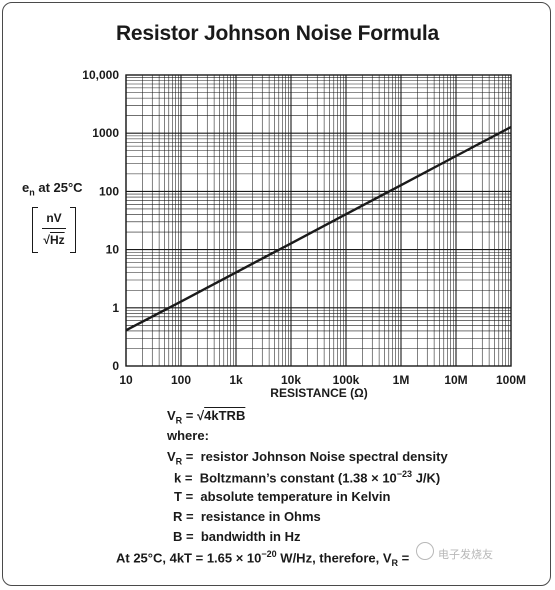 This screenshot has height=590, width=555. I want to click on x-tick-label: 10k, so click(291, 380).